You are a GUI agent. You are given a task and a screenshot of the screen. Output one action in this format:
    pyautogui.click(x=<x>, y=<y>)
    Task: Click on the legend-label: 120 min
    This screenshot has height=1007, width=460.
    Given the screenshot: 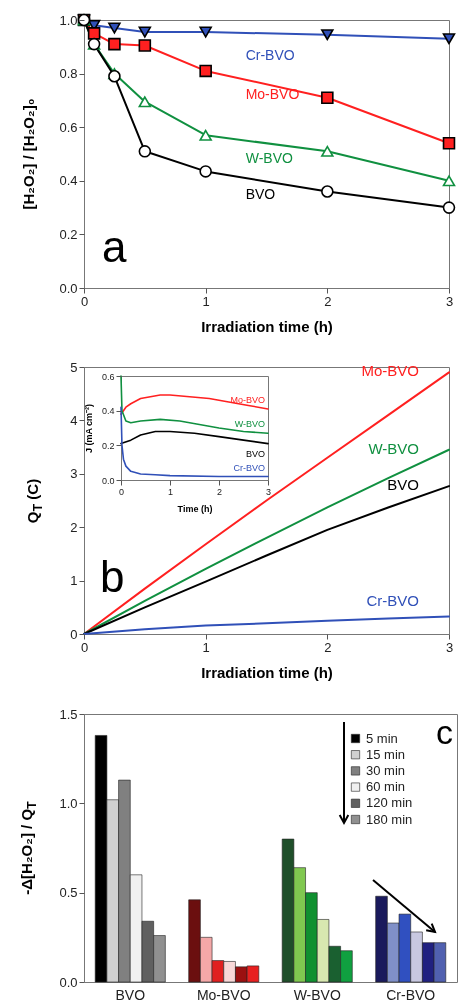 What is the action you would take?
    pyautogui.click(x=389, y=803)
    